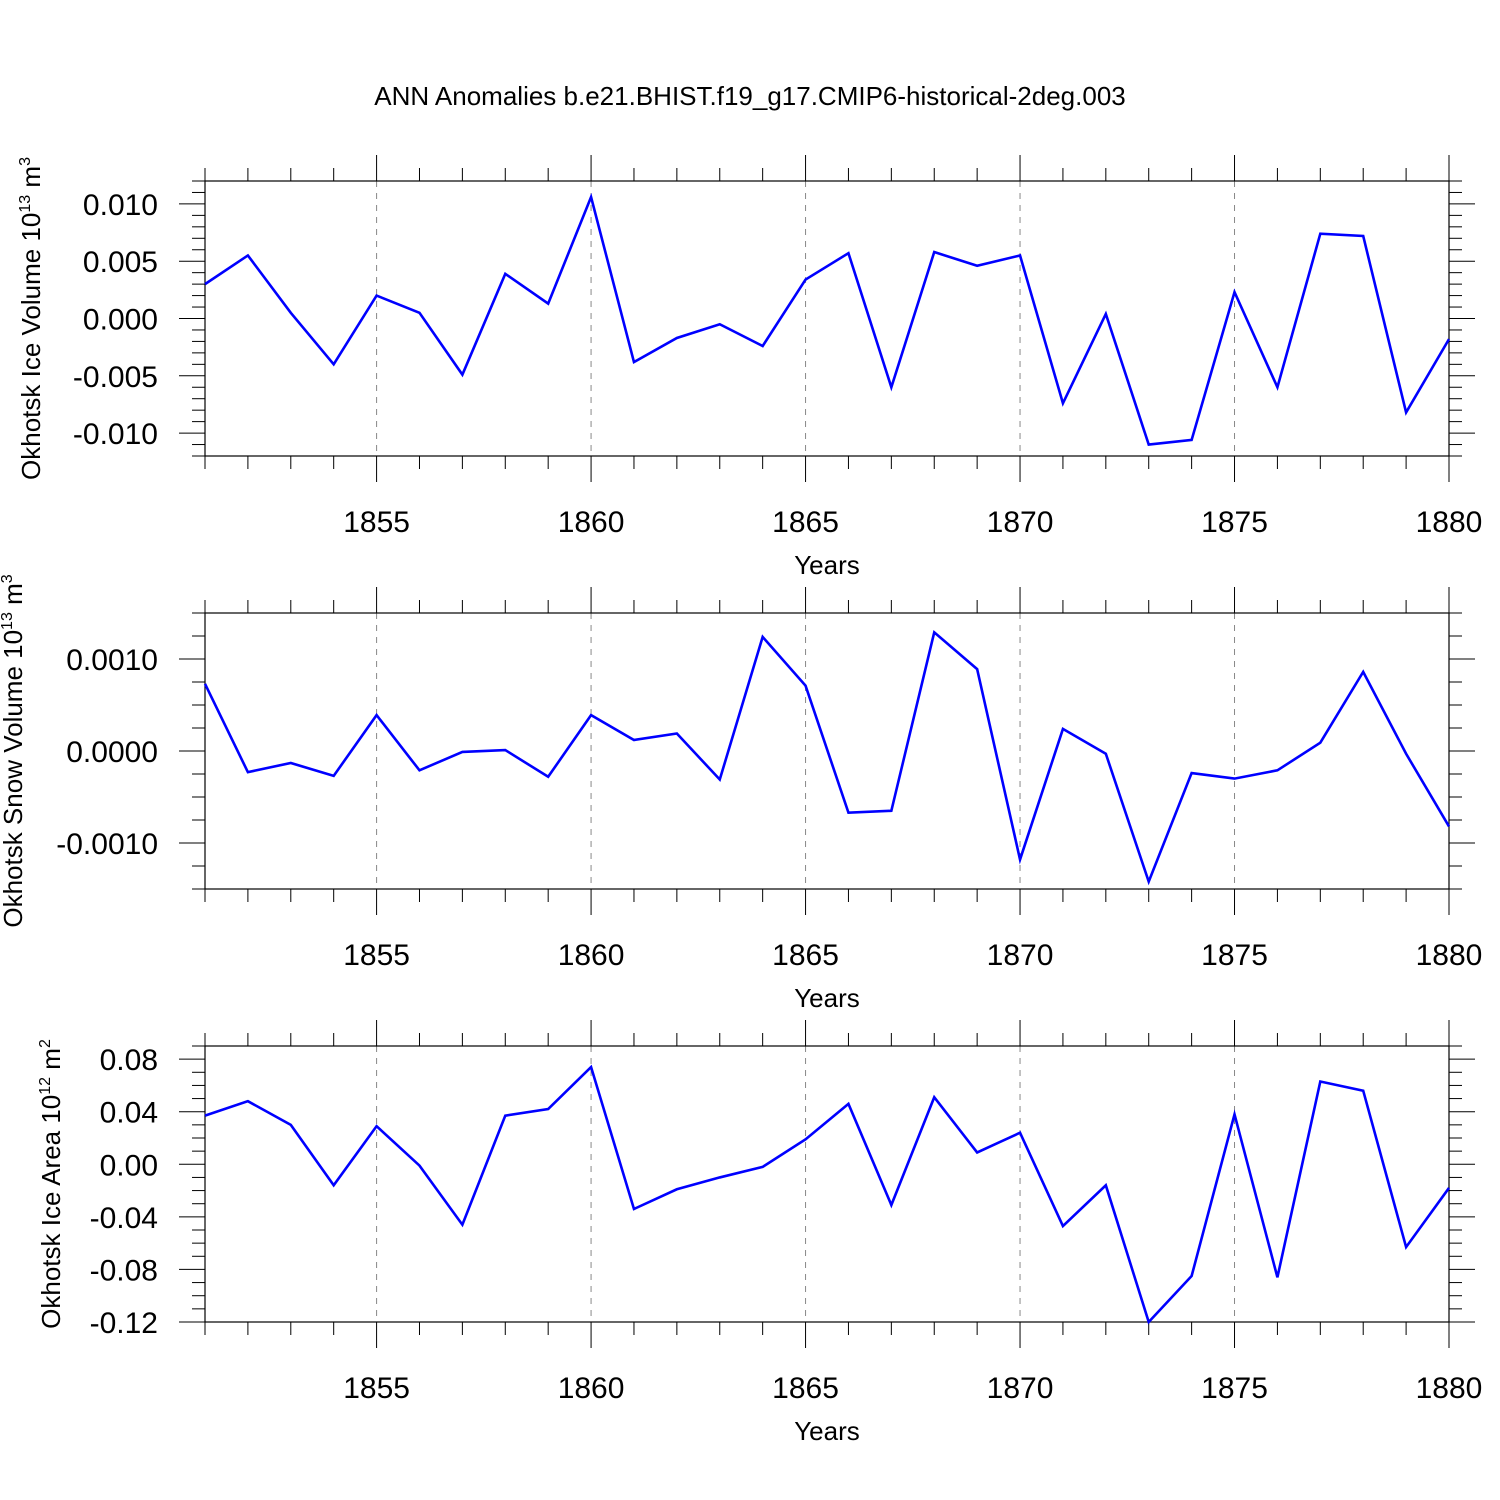  I want to click on y-axis-title: Okhotsk Ice Volume 1013 m3, so click(31, 318).